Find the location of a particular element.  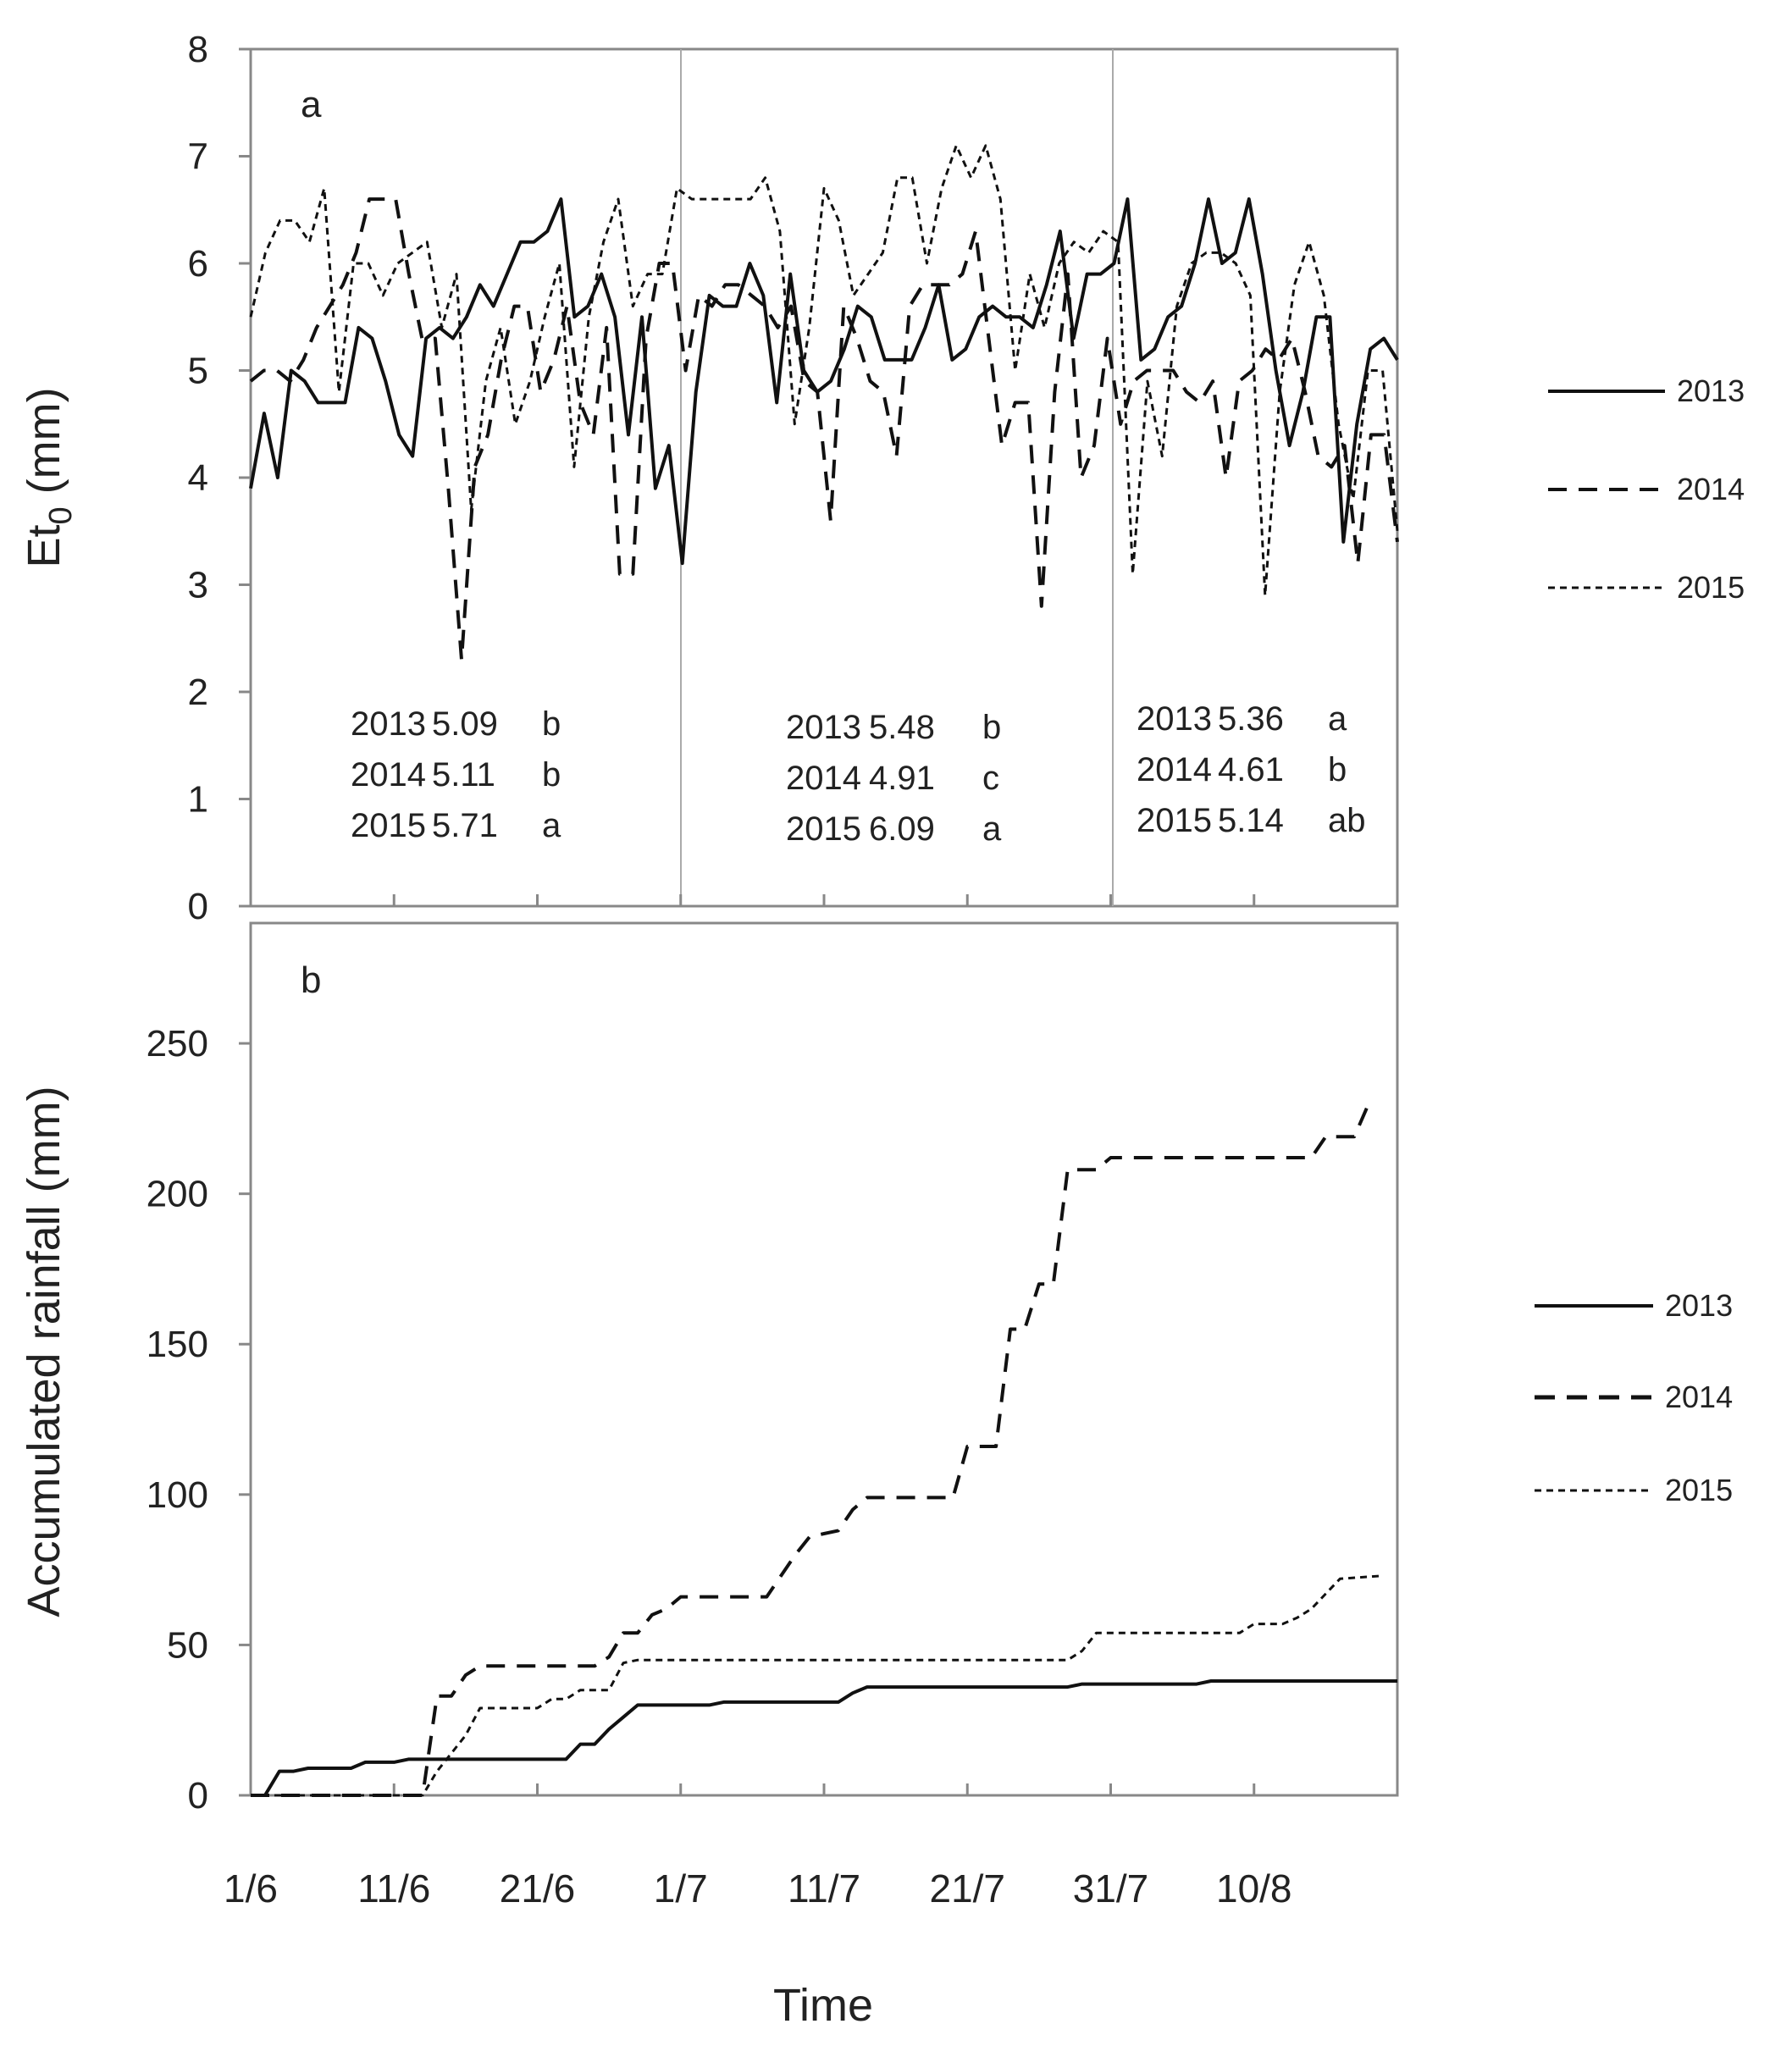

panel-b-label: b is located at coordinates (311, 980).